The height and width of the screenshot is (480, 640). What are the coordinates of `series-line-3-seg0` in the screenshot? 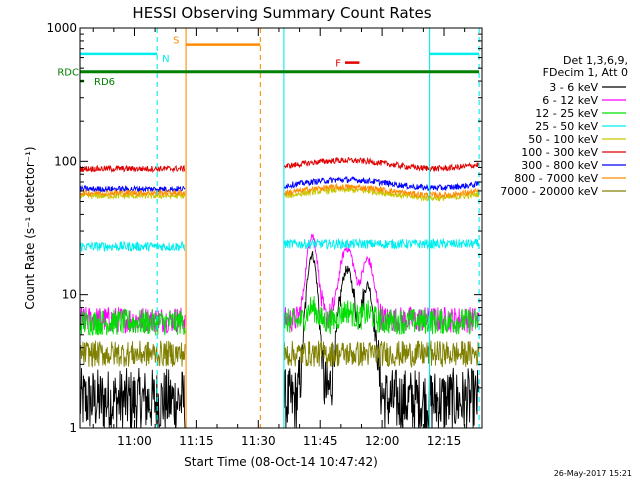 It's located at (133, 246).